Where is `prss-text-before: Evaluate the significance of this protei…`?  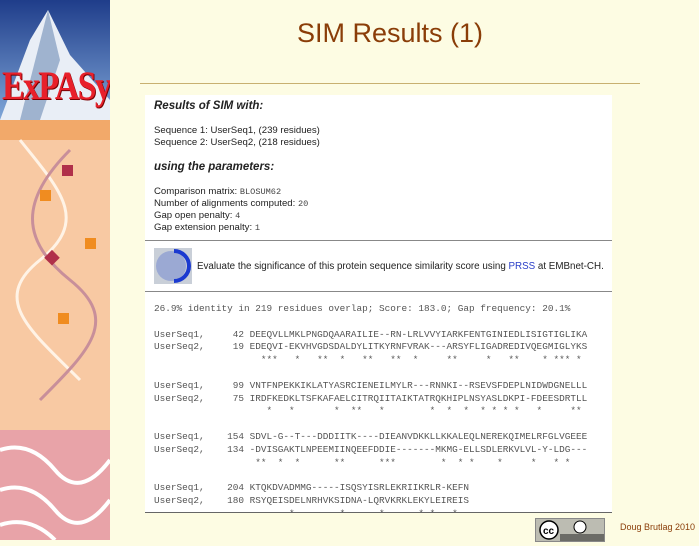 prss-text-before: Evaluate the significance of this protei… is located at coordinates (353, 266).